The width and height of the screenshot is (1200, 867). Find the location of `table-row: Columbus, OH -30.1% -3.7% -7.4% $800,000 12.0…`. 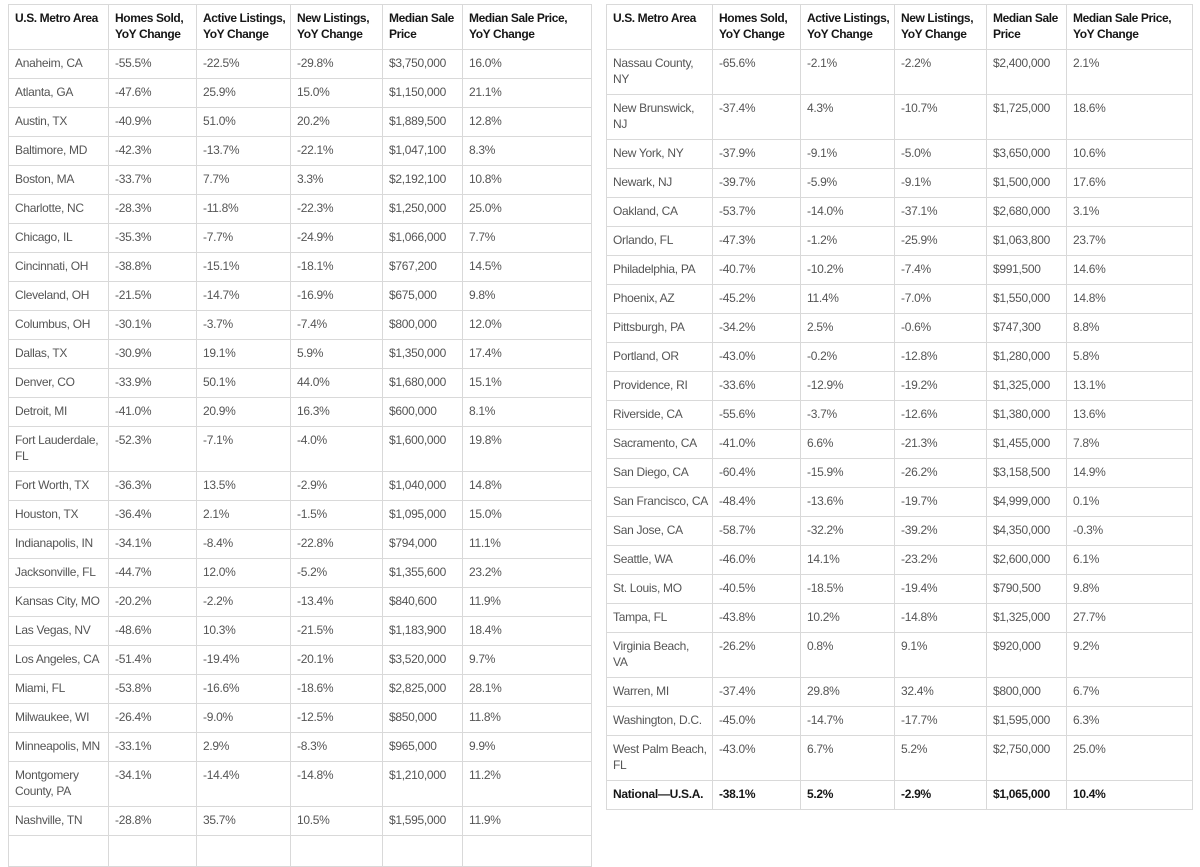

table-row: Columbus, OH -30.1% -3.7% -7.4% $800,000 12.0… is located at coordinates (300, 325).